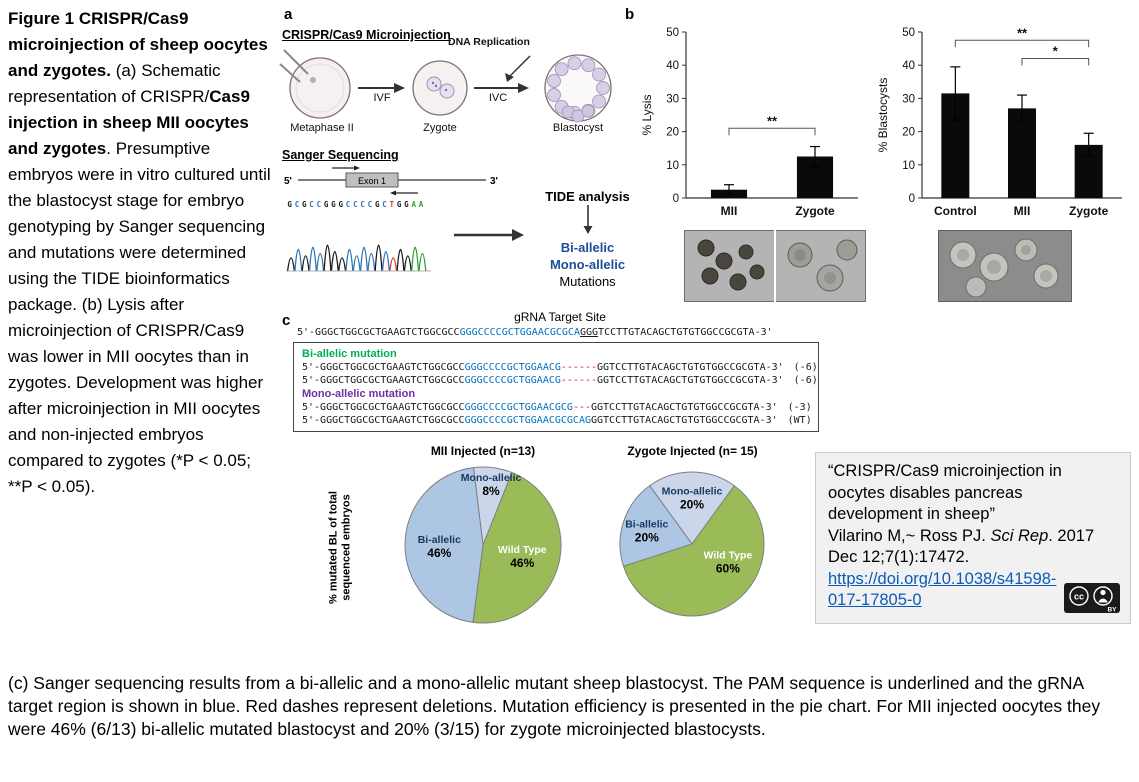 The width and height of the screenshot is (1139, 782). Describe the element at coordinates (630, 14) in the screenshot. I see `panel-b-label: b` at that location.